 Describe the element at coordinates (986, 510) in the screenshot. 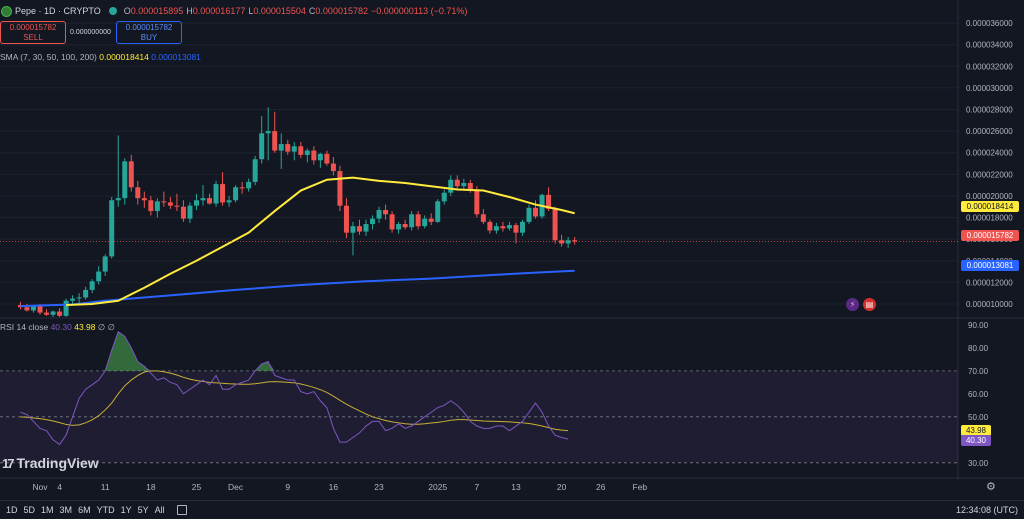

I see `utc-clock: 12:34:08 (UTC)` at that location.